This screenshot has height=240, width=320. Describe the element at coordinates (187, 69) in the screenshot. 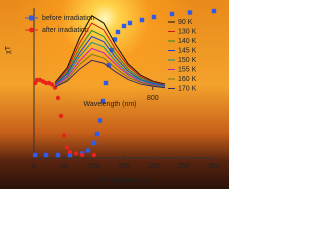

I see `legend-label: 155 K` at that location.